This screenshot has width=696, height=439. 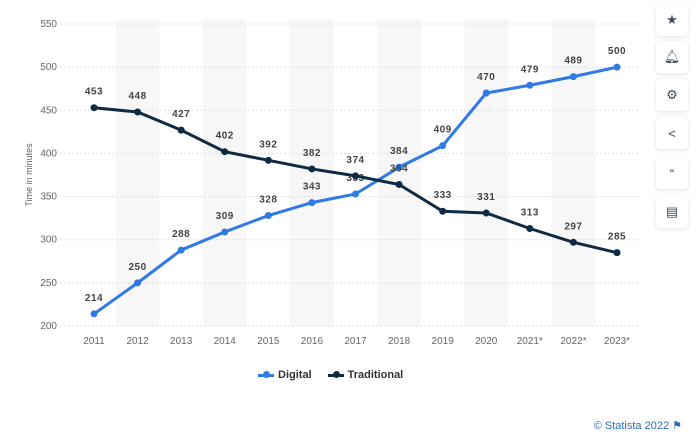 What do you see at coordinates (486, 197) in the screenshot?
I see `data-label: 331` at bounding box center [486, 197].